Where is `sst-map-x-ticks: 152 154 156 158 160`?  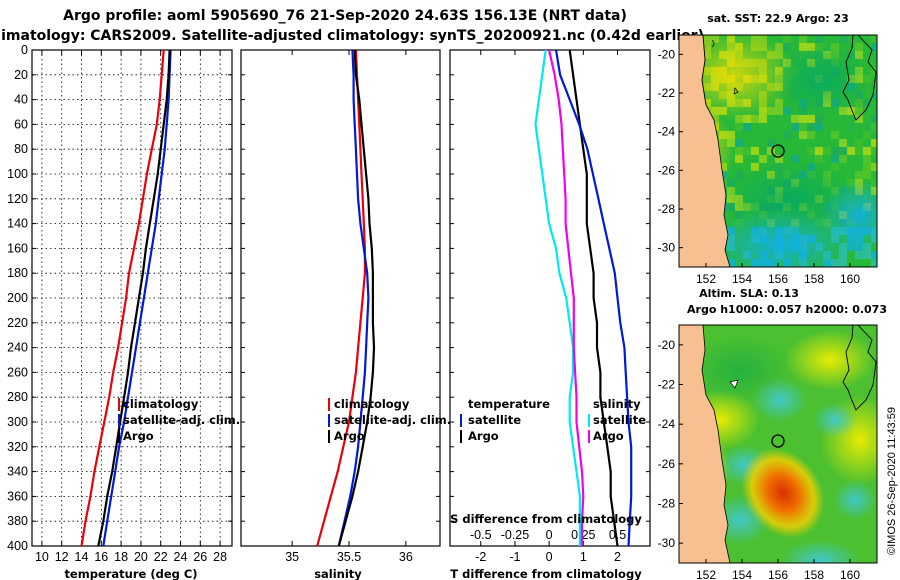 sst-map-x-ticks: 152 154 156 158 160 is located at coordinates (778, 274).